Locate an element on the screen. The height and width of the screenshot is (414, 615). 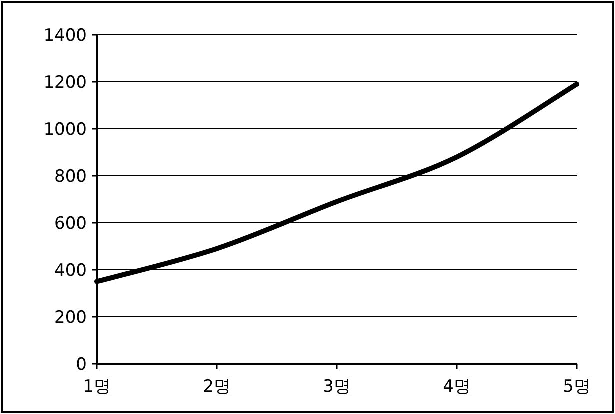
x-tick-label: 1명 is located at coordinates (97, 387).